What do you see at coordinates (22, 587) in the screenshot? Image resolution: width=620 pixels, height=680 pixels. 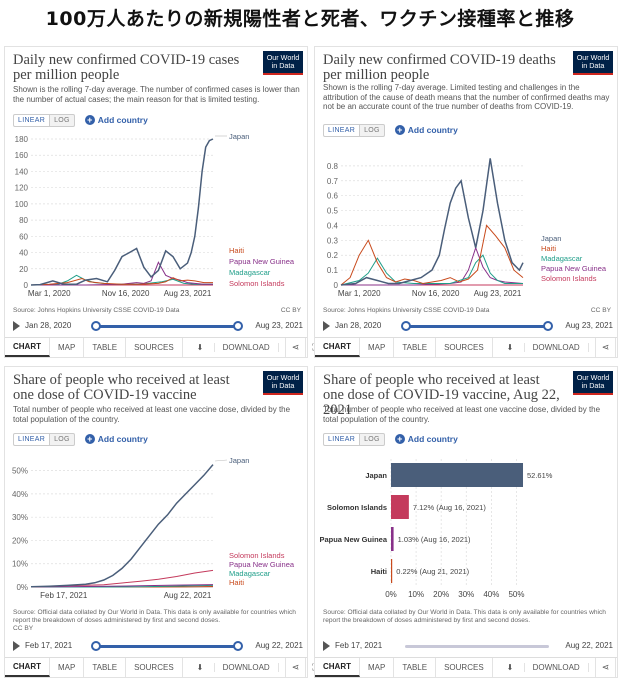 I see `y-tick-label: 0%` at bounding box center [22, 587].